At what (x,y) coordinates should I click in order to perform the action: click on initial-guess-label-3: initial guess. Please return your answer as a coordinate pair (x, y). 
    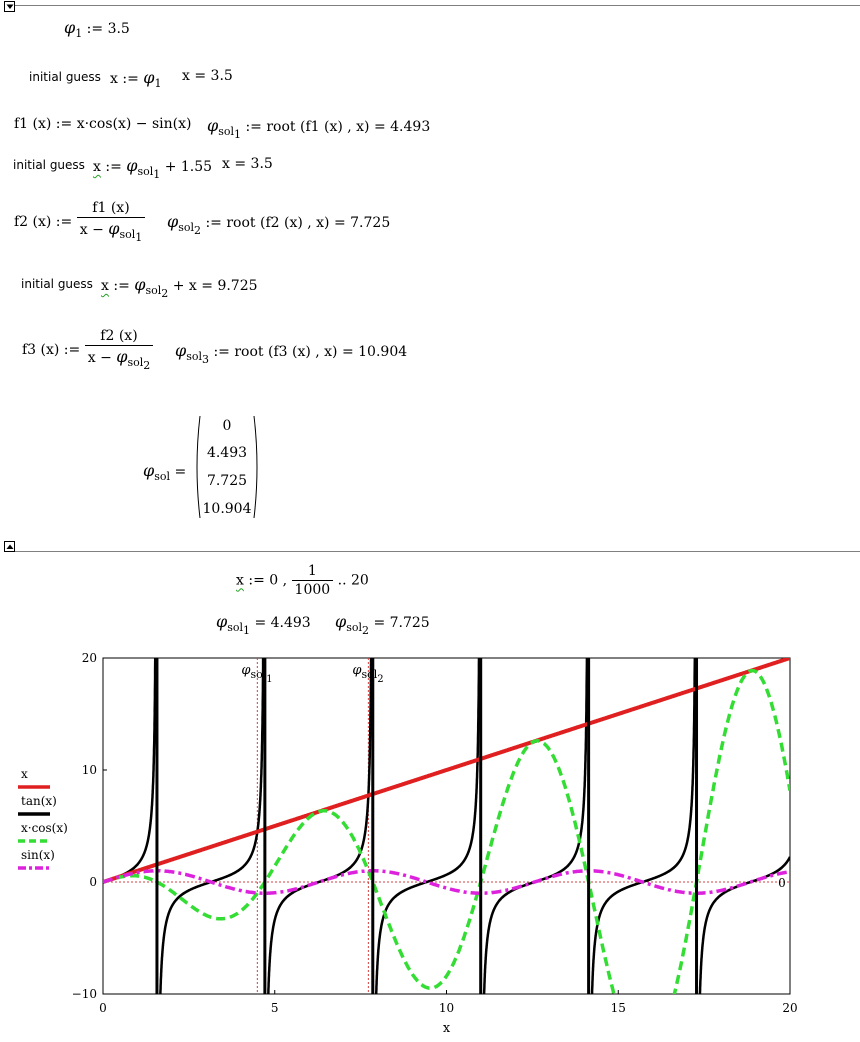
    Looking at the image, I should click on (57, 284).